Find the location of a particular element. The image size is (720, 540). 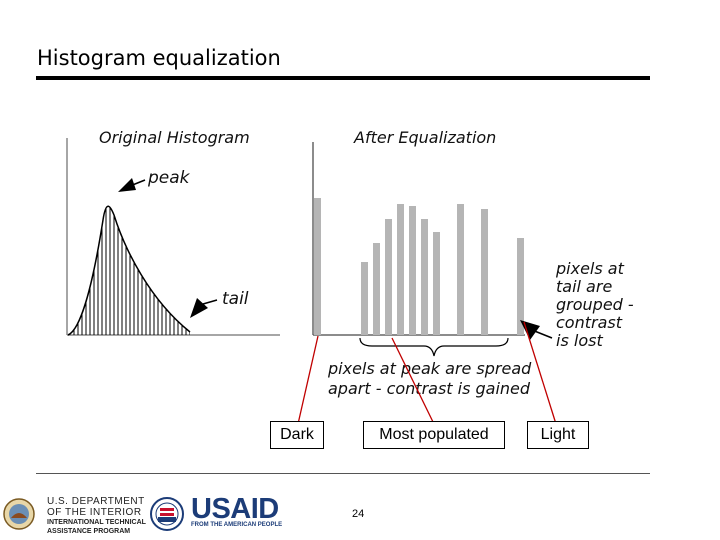

most-populated-callout-line is located at coordinates (413, 381).